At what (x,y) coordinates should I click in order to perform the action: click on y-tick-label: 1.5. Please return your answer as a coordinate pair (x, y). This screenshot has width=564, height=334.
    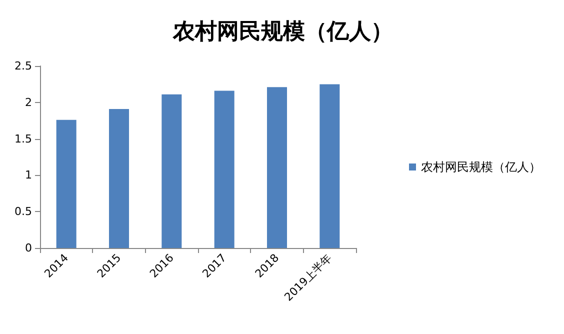
    Looking at the image, I should click on (23, 139).